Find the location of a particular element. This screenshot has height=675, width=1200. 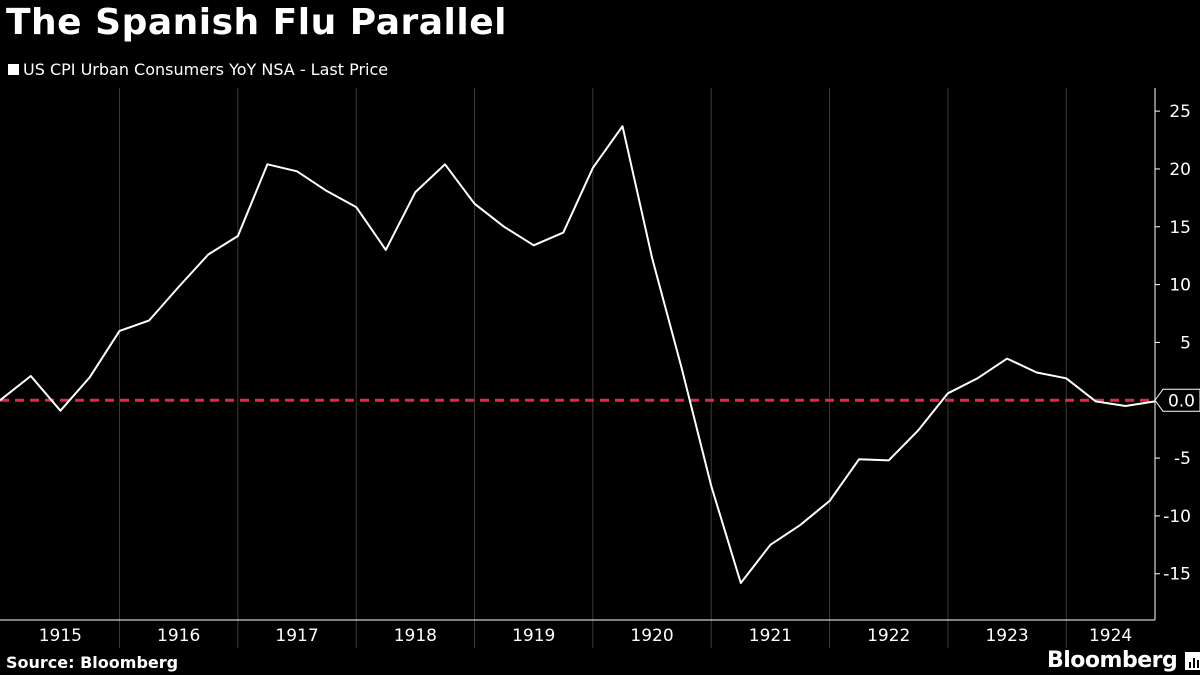

y-tick-label: 20 is located at coordinates (1180, 170).